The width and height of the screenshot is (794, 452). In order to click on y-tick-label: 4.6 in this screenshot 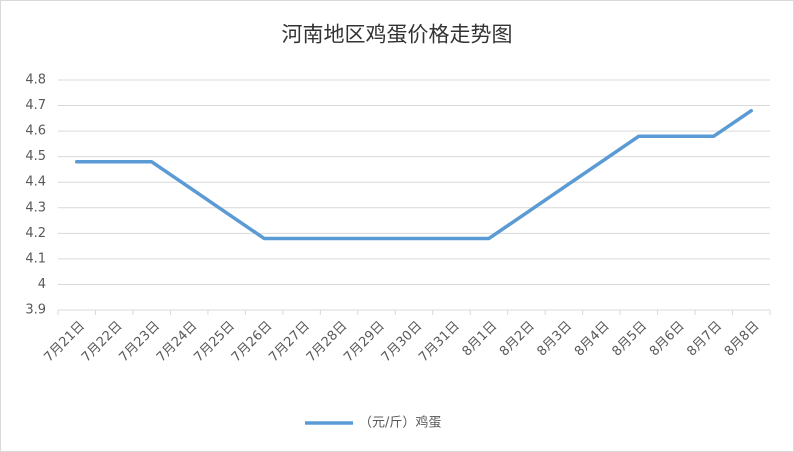, I will do `click(35, 131)`.